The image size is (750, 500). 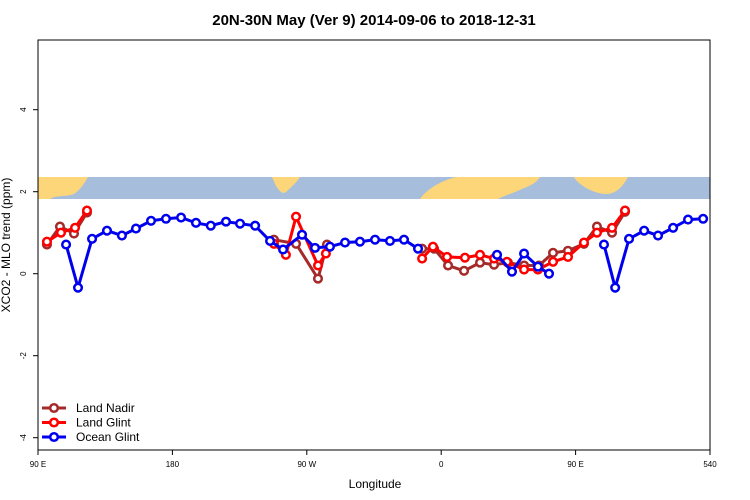 I want to click on x-tick-label: 90 W, so click(x=306, y=464).